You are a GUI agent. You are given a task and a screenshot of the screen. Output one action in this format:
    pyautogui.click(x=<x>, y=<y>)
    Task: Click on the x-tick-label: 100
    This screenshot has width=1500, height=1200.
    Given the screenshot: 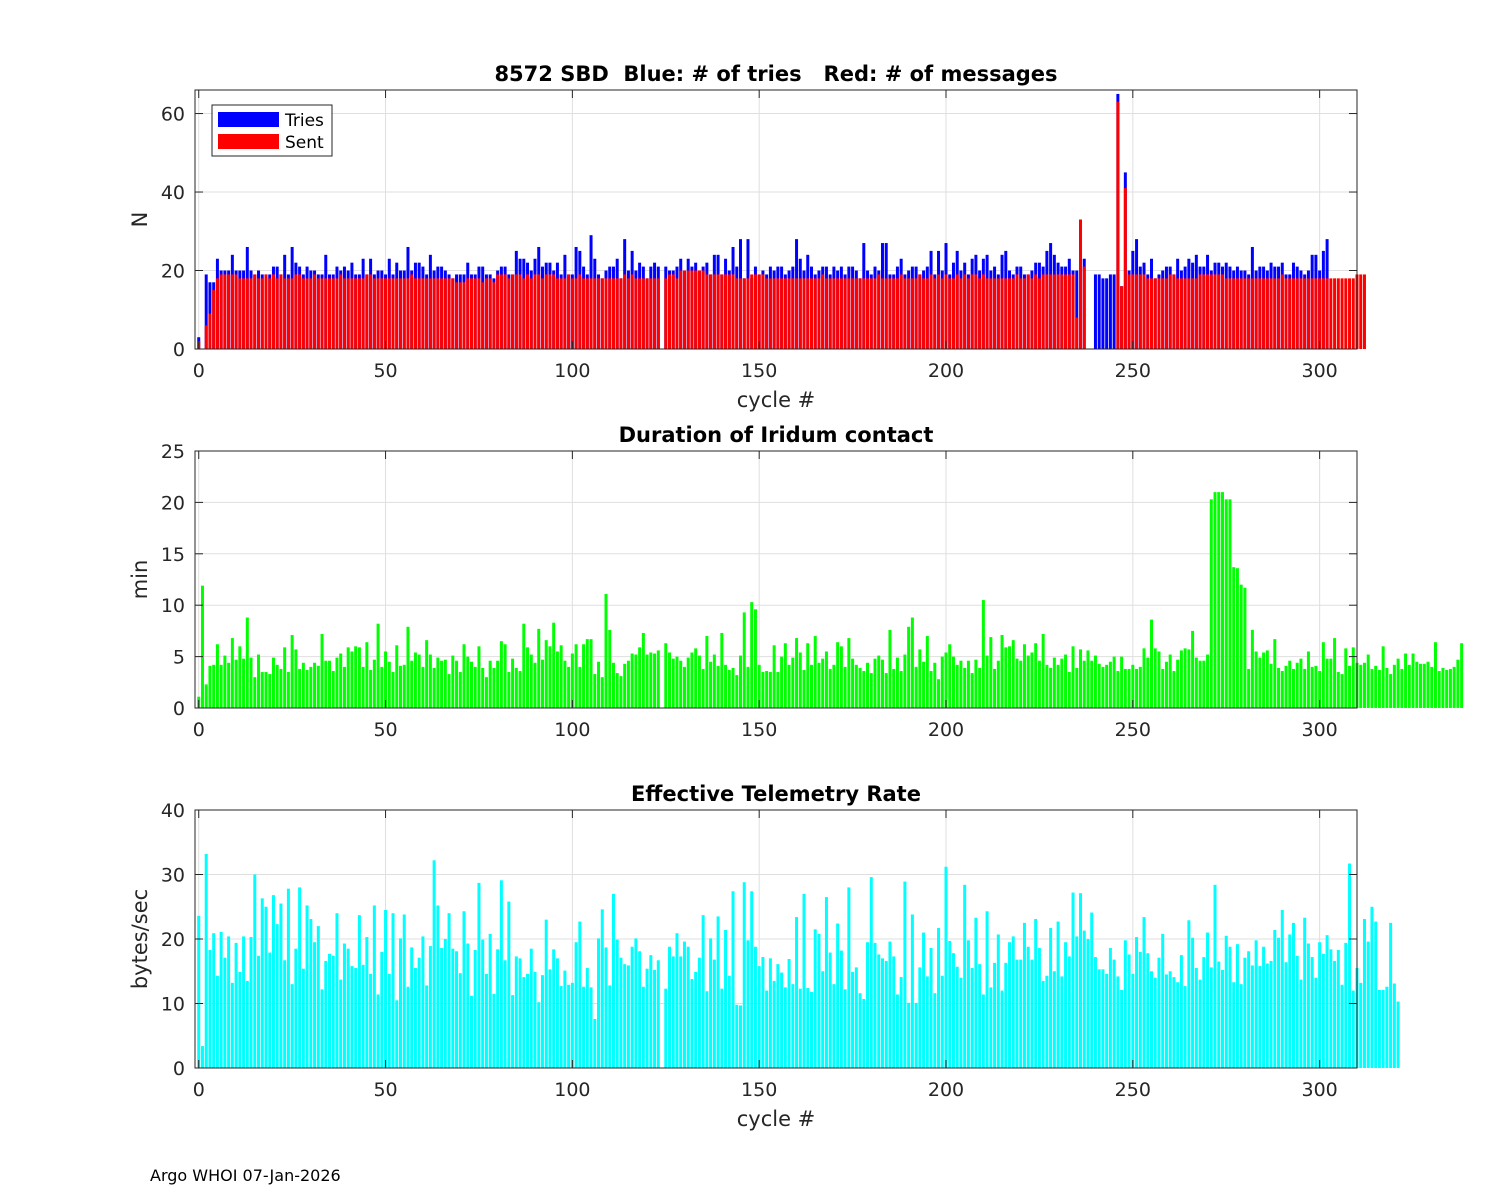 What is the action you would take?
    pyautogui.click(x=572, y=1090)
    